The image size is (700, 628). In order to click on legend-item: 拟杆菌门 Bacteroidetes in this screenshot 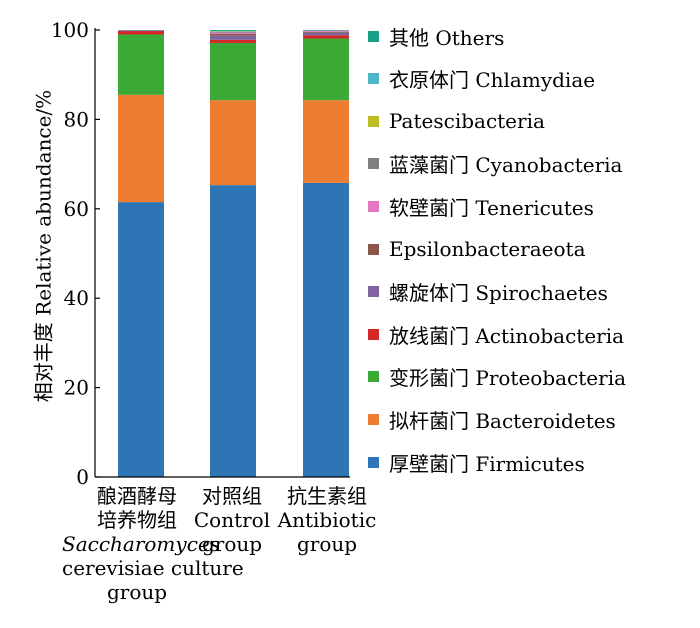, I will do `click(492, 420)`.